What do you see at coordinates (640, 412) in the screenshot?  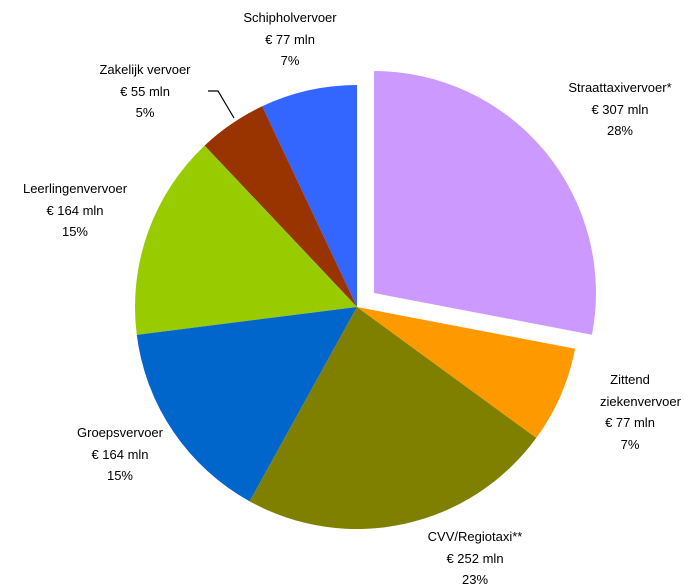 I see `slice-label: Zittend ziekenvervoer € 77 mln 7%` at bounding box center [640, 412].